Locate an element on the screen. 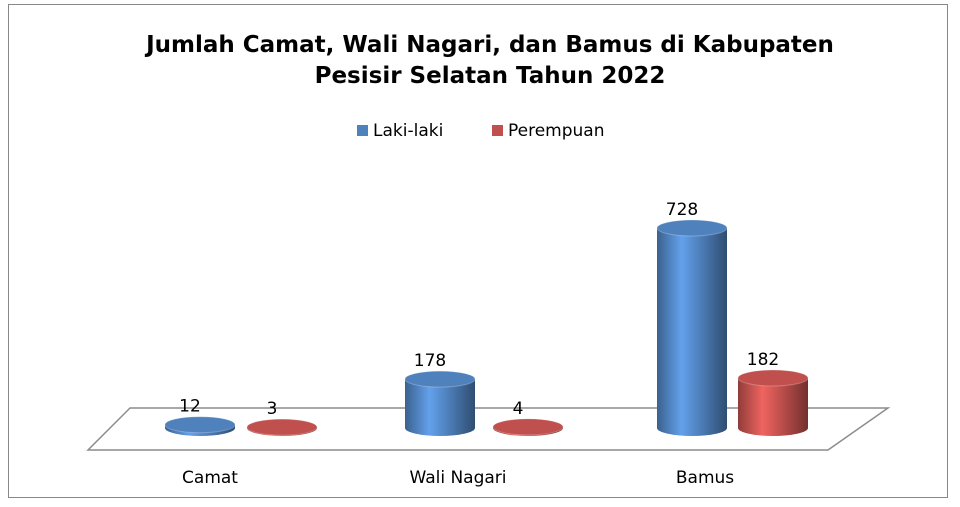 The width and height of the screenshot is (960, 507). x-tick-label: Wali Nagari is located at coordinates (457, 478).